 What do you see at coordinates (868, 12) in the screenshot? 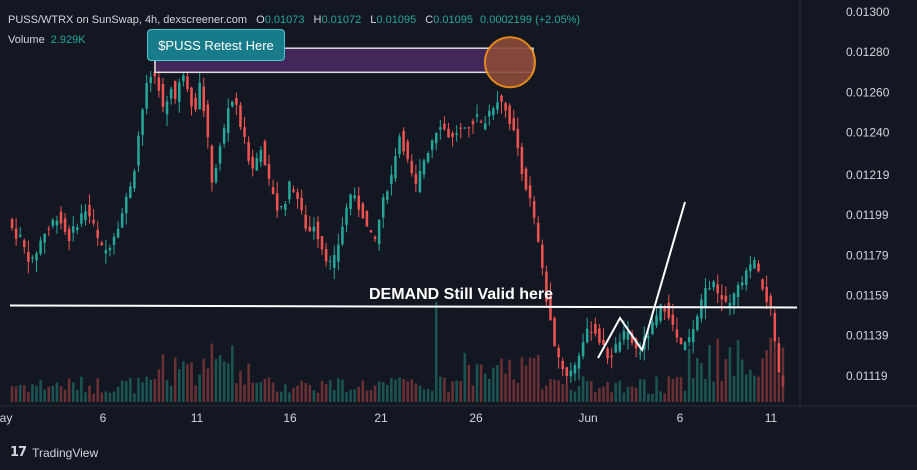
I see `y-tick-label: 0.01300` at bounding box center [868, 12].